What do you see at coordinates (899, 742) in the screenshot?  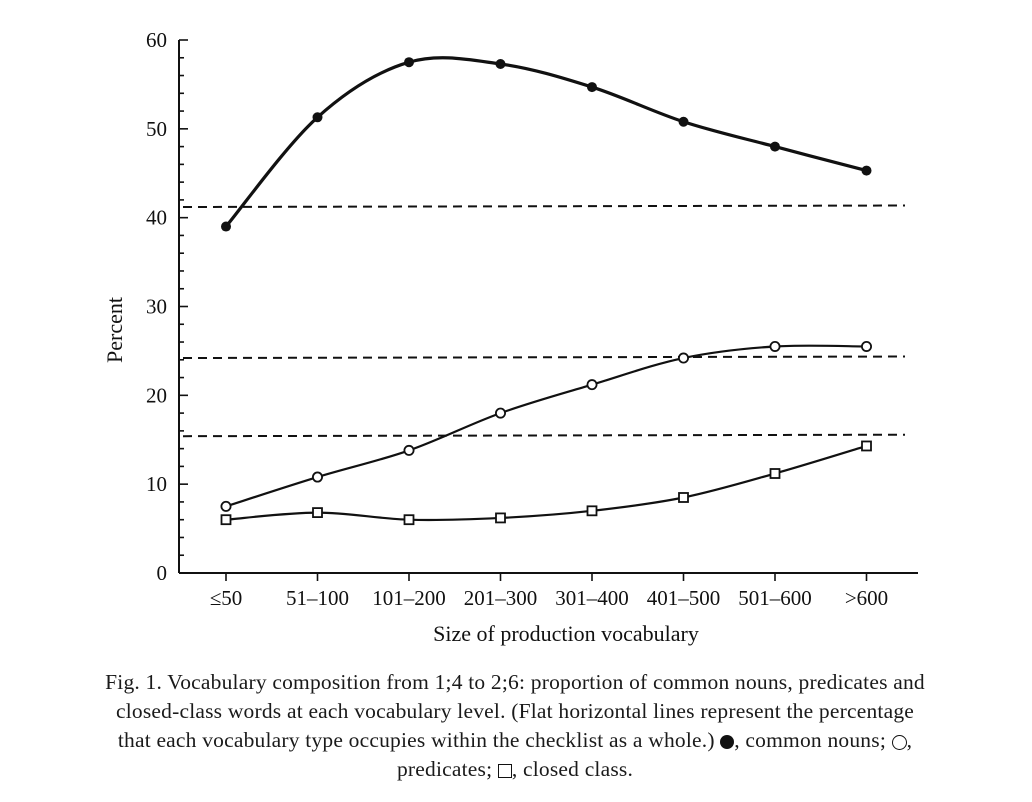 I see `open-circle-icon` at bounding box center [899, 742].